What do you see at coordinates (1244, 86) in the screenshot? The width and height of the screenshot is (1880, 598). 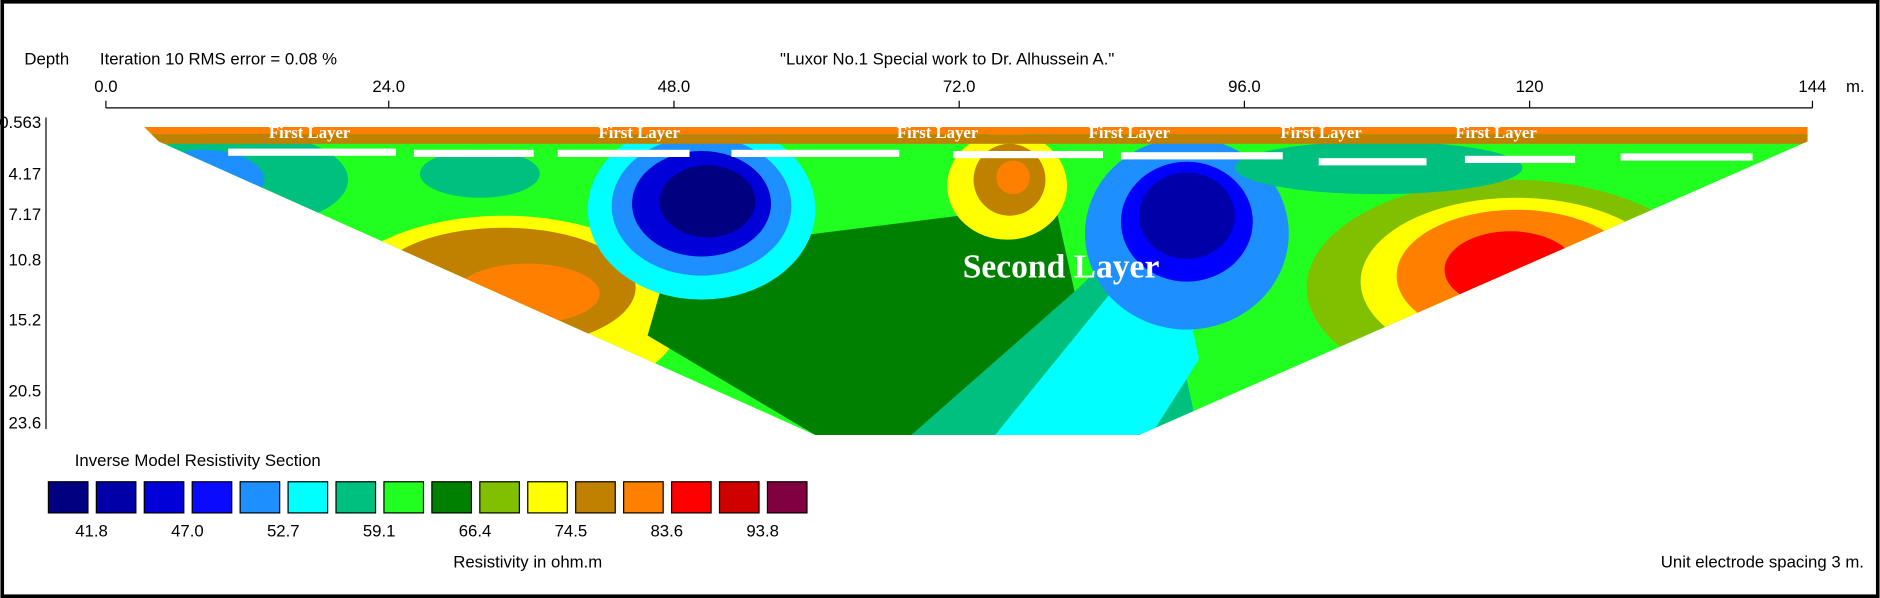 I see `x-label: 96.0` at bounding box center [1244, 86].